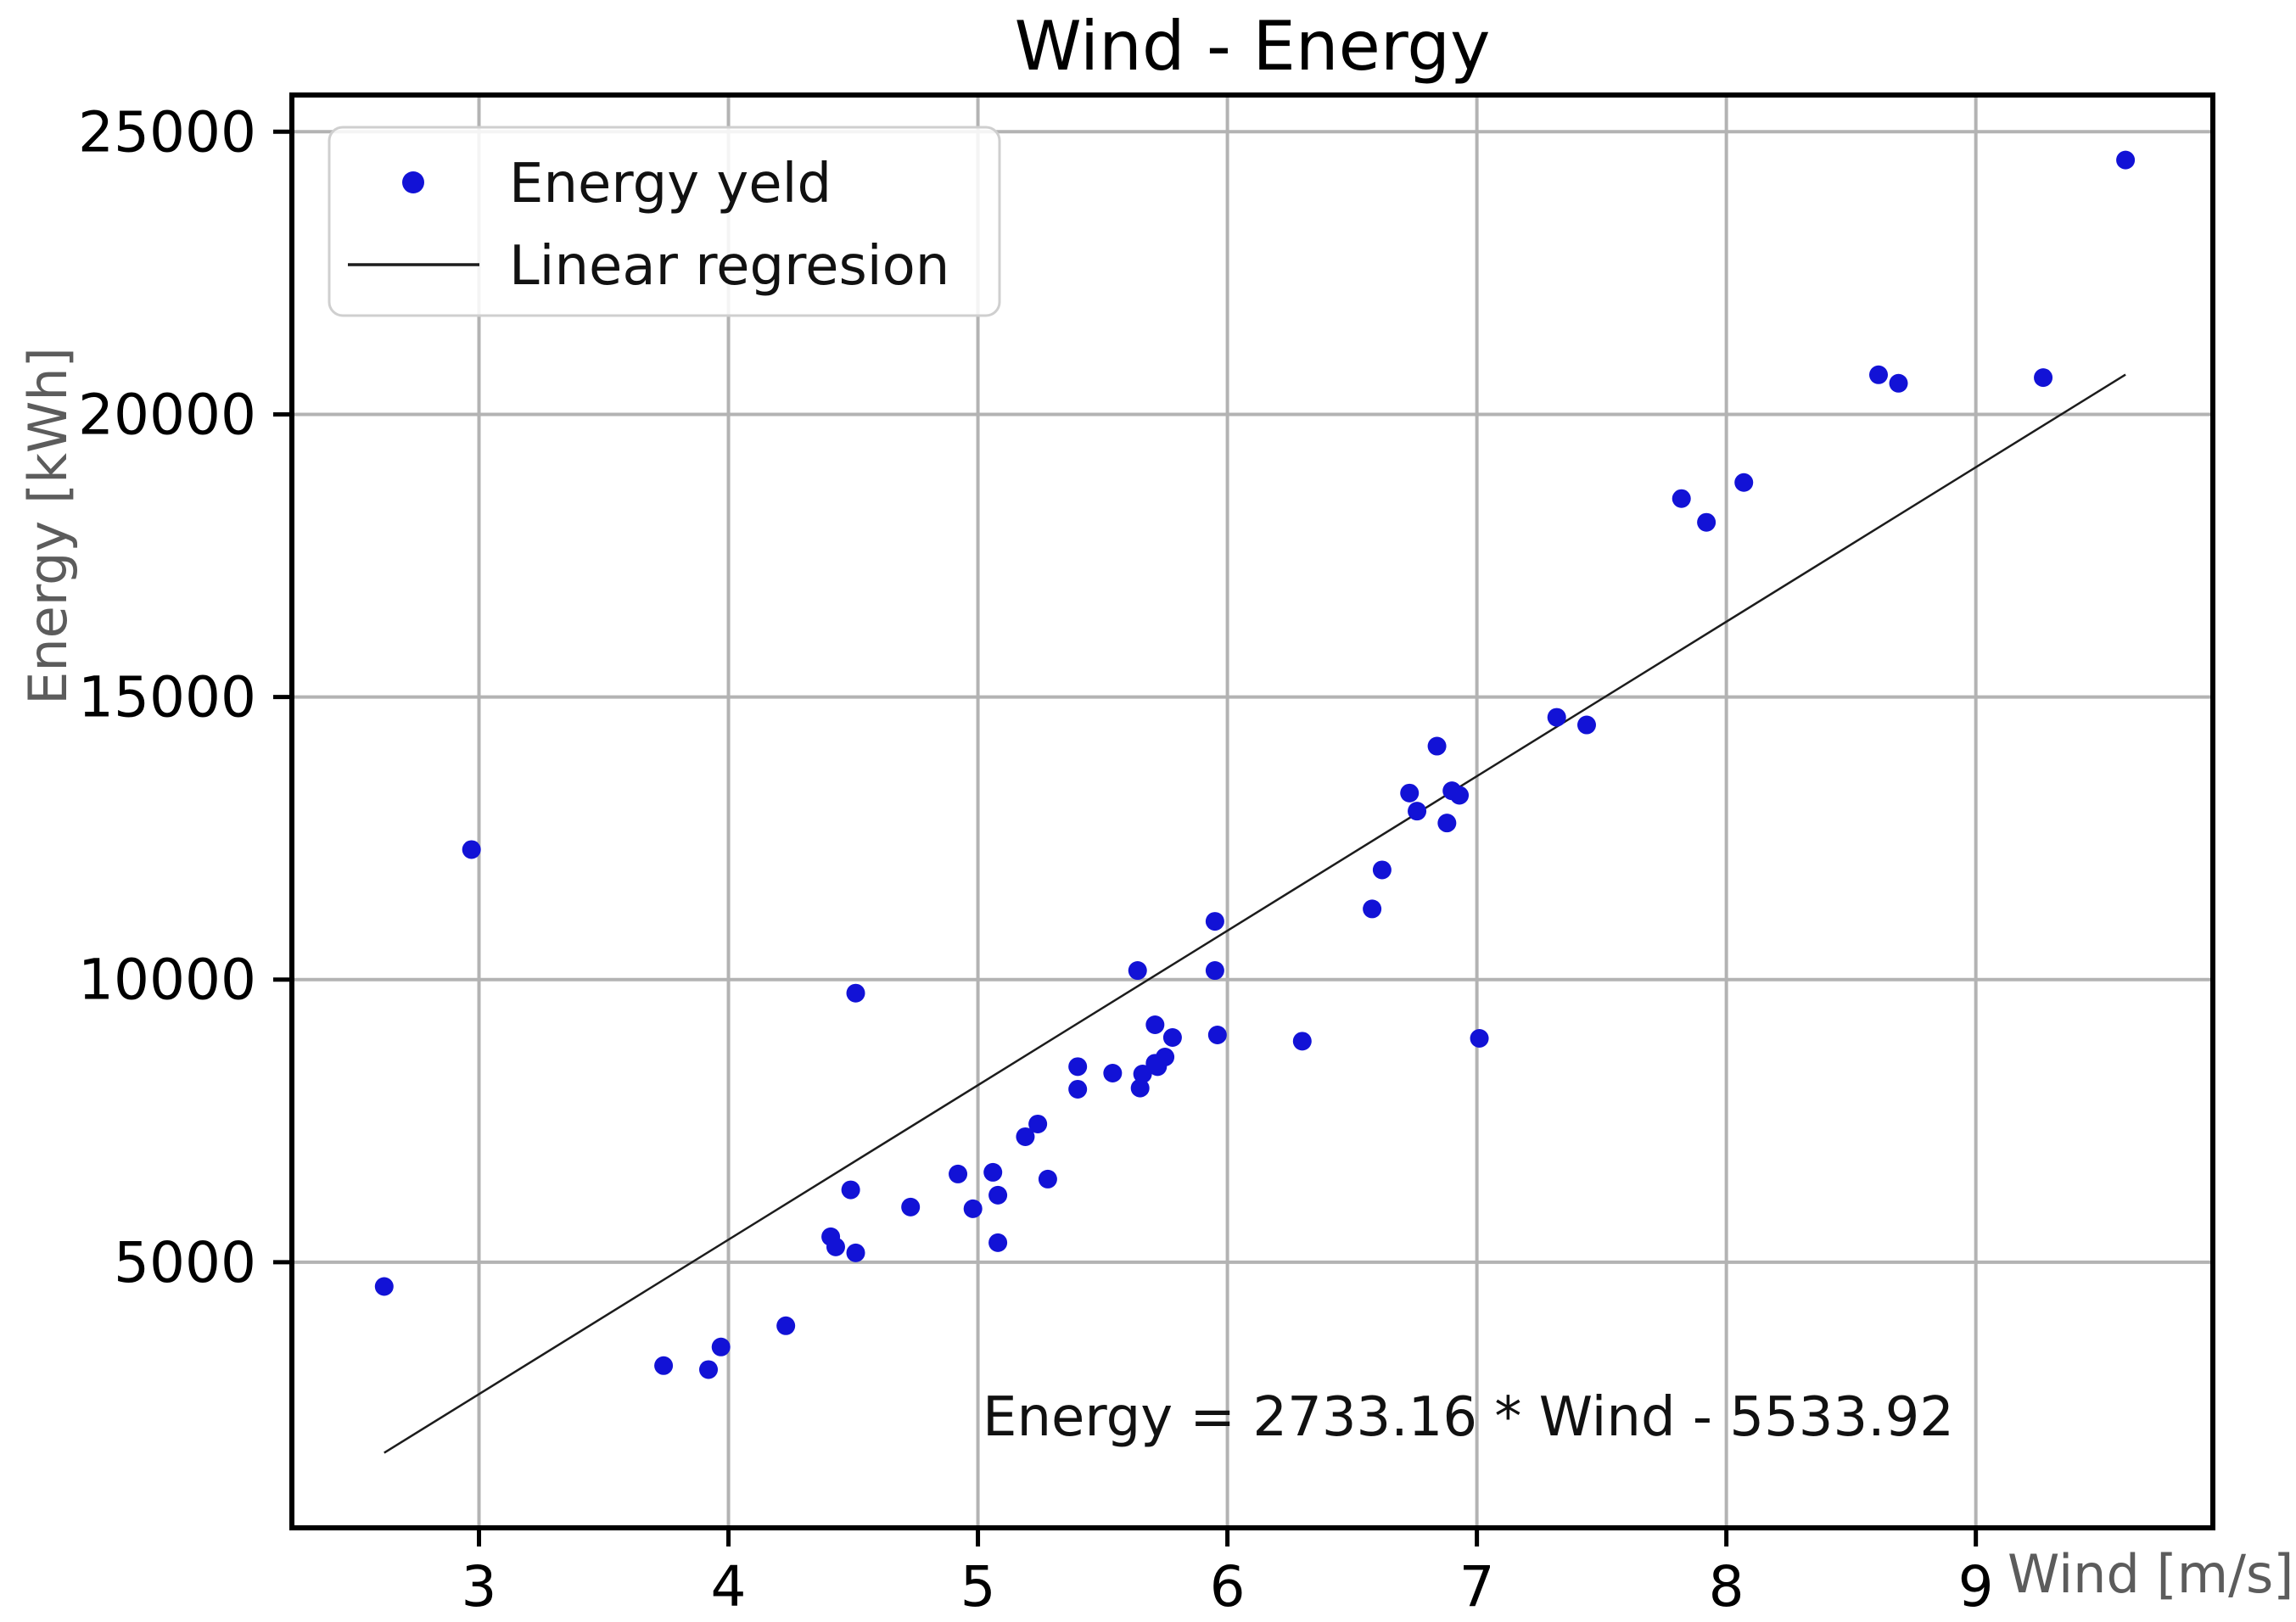  What do you see at coordinates (167, 980) in the screenshot?
I see `y-tick-label: 10000` at bounding box center [167, 980].